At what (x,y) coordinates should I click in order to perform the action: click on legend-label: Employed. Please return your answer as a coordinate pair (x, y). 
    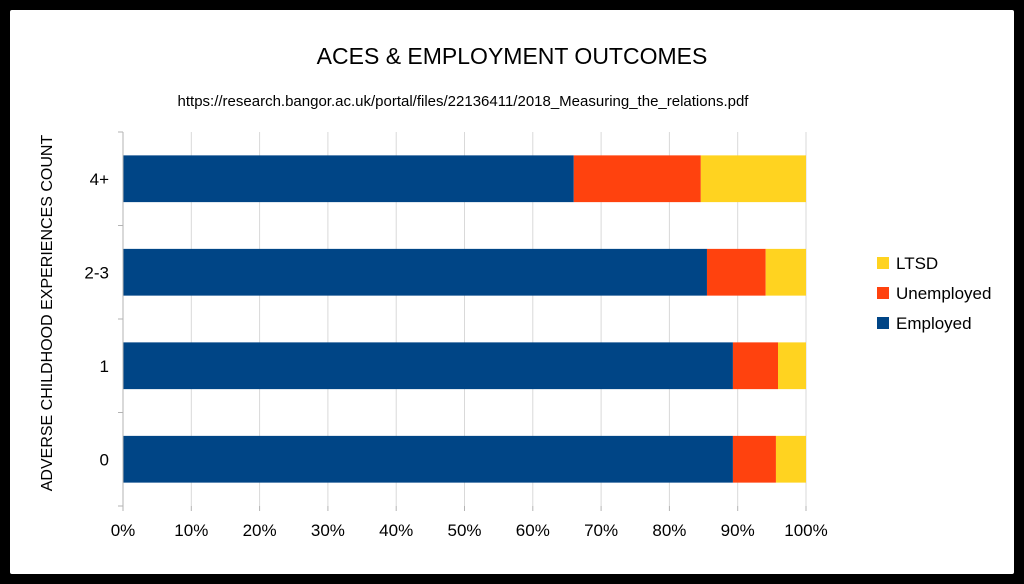
    Looking at the image, I should click on (934, 323).